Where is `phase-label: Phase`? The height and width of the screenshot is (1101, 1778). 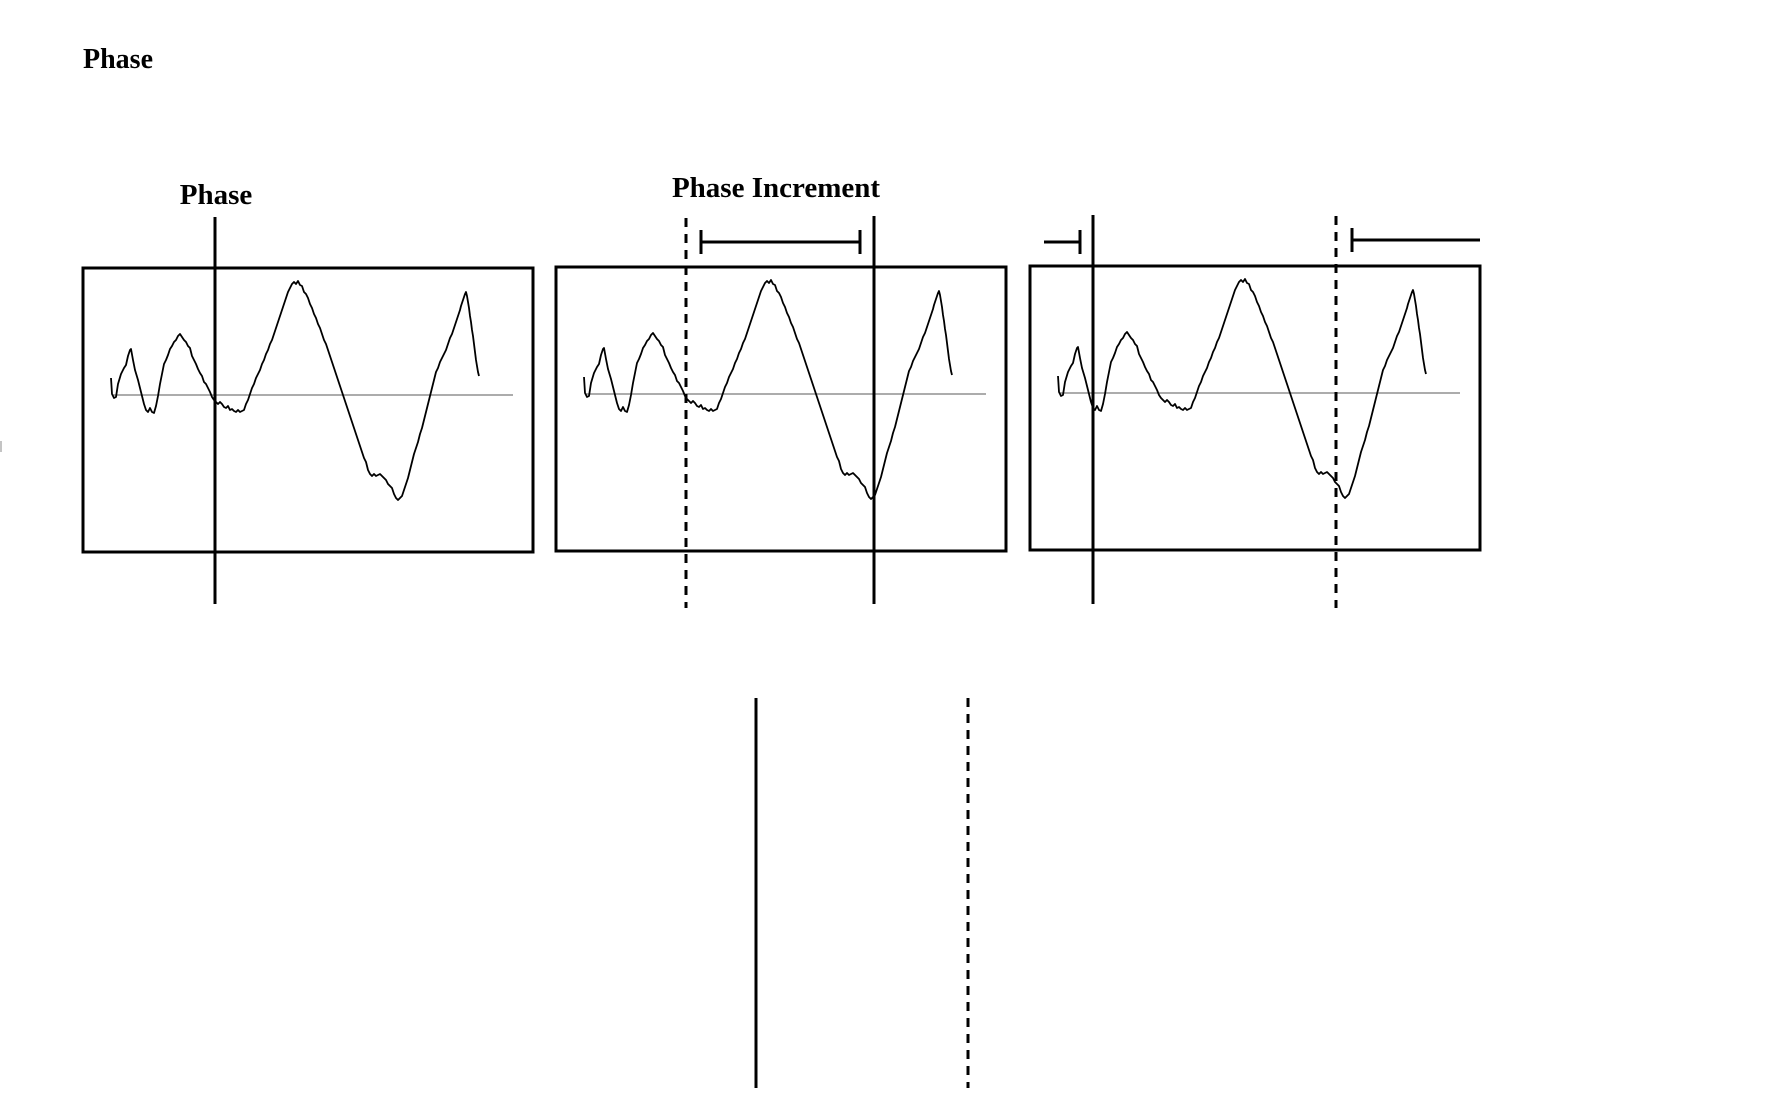
phase-label: Phase is located at coordinates (216, 195).